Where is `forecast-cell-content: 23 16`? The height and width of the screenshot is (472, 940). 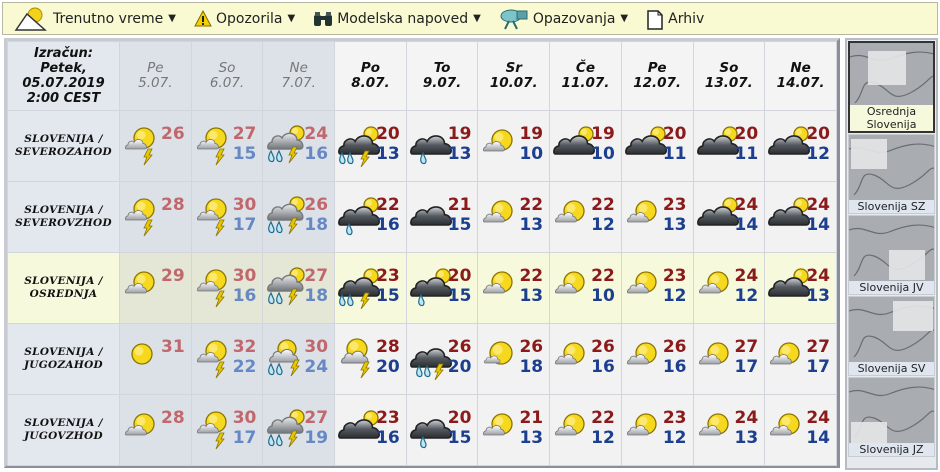
forecast-cell-content: 23 16 is located at coordinates (370, 430).